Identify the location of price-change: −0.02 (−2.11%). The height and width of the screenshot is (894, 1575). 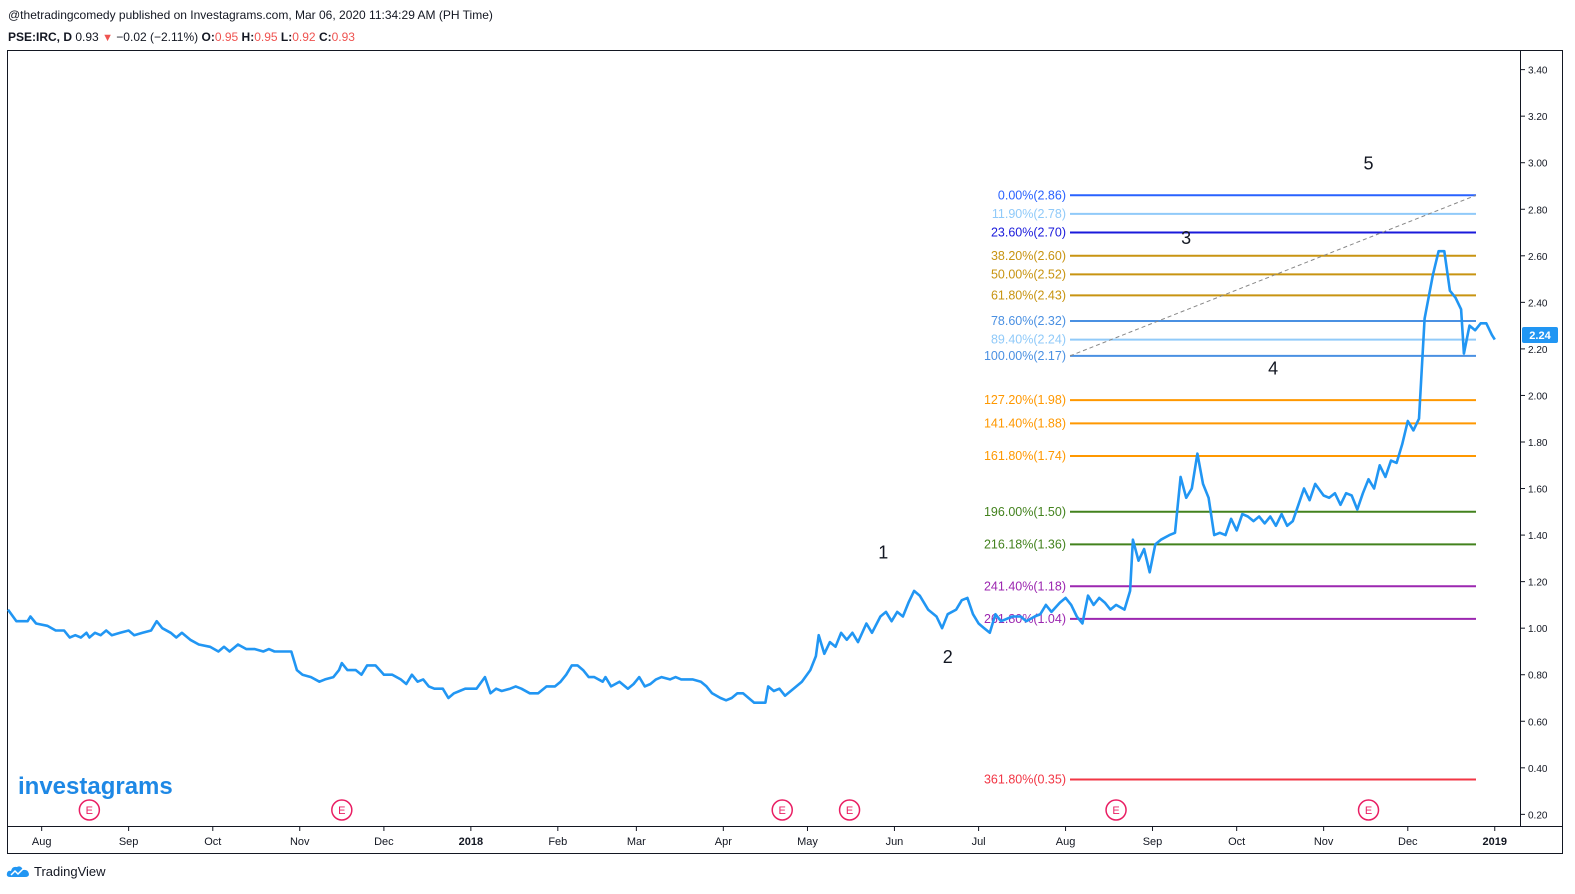
(157, 37).